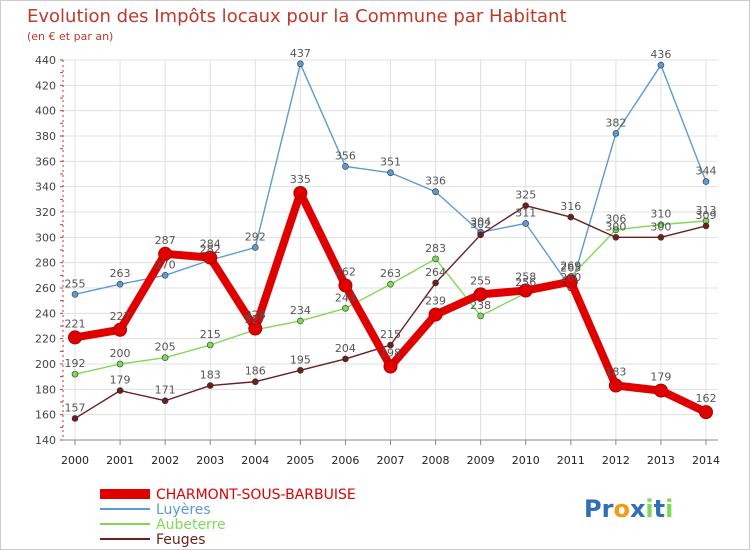  I want to click on x-tick-label: 2002, so click(165, 460).